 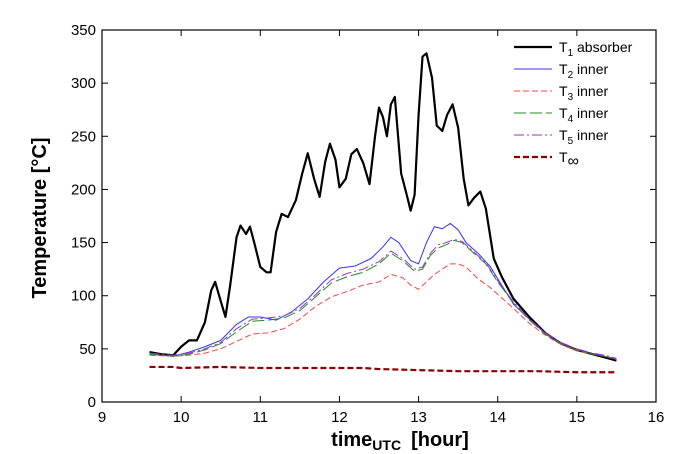 What do you see at coordinates (181, 417) in the screenshot?
I see `x-tick-label: 10` at bounding box center [181, 417].